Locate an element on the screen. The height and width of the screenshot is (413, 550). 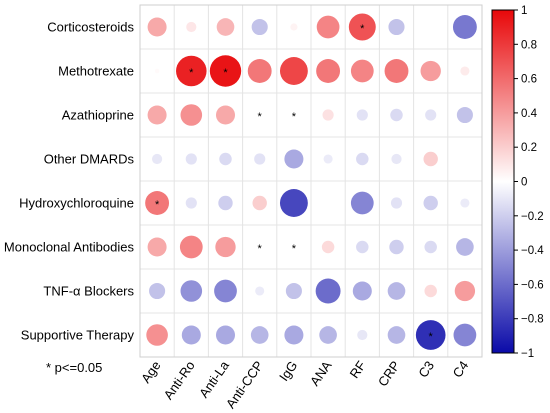
colorbar-tick-label: −0.8 is located at coordinates (532, 320).